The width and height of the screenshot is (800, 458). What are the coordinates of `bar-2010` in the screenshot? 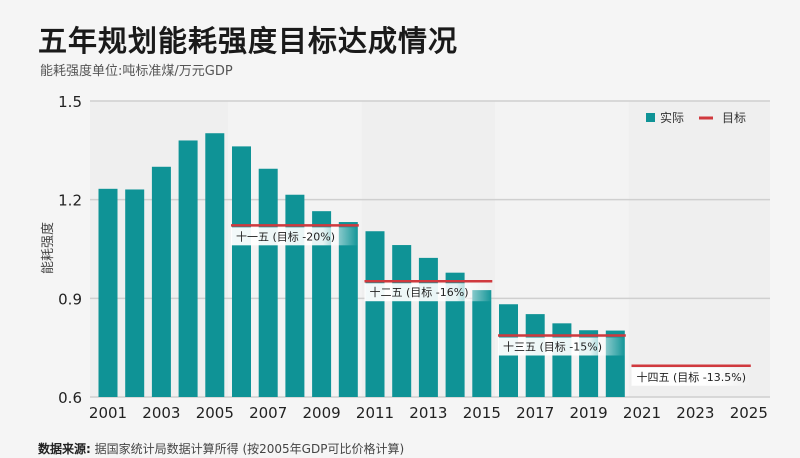 It's located at (348, 309).